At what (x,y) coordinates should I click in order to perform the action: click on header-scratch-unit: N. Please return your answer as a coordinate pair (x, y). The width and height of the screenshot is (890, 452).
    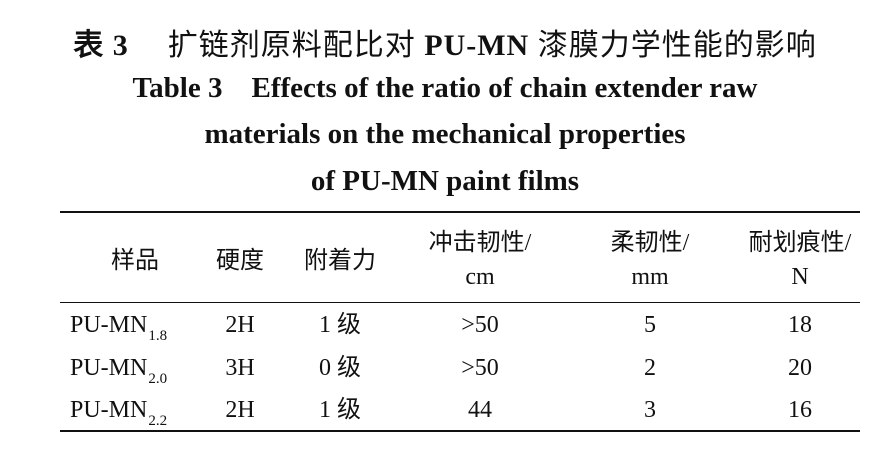
    Looking at the image, I should click on (800, 277).